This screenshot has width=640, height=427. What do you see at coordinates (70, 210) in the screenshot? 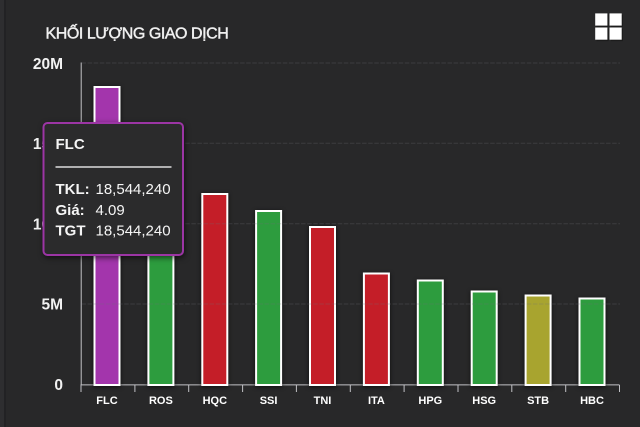
I see `svg-text: Giá:` at bounding box center [70, 210].